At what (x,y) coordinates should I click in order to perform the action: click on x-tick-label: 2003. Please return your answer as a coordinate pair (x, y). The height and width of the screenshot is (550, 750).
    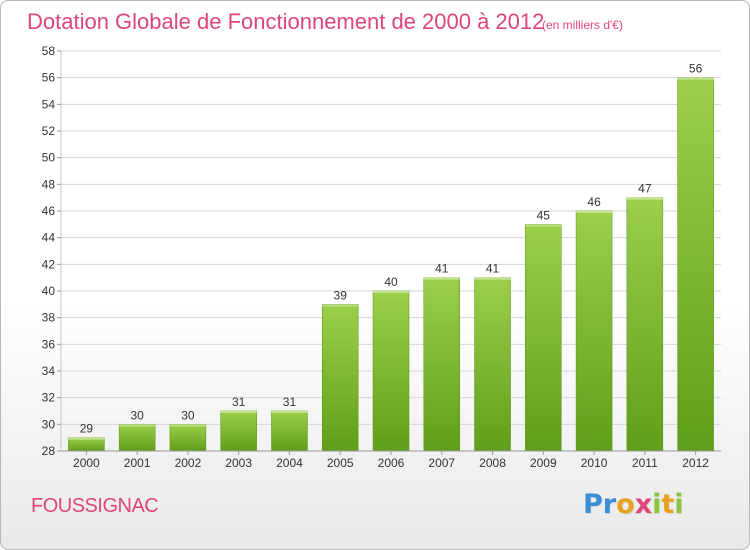
    Looking at the image, I should click on (238, 463).